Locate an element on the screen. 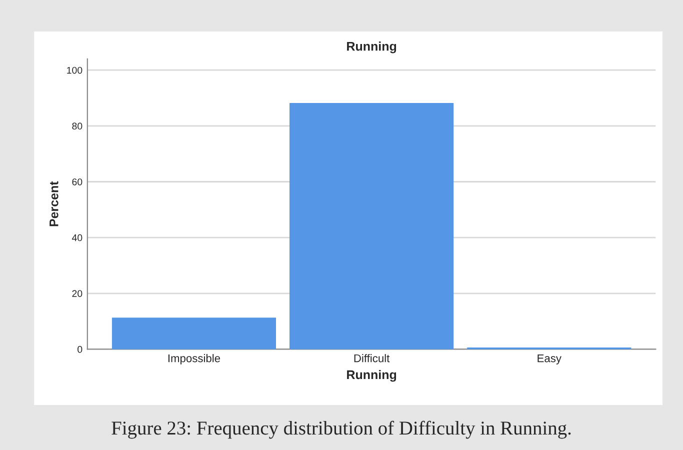  y-tick-label: 60 is located at coordinates (77, 182).